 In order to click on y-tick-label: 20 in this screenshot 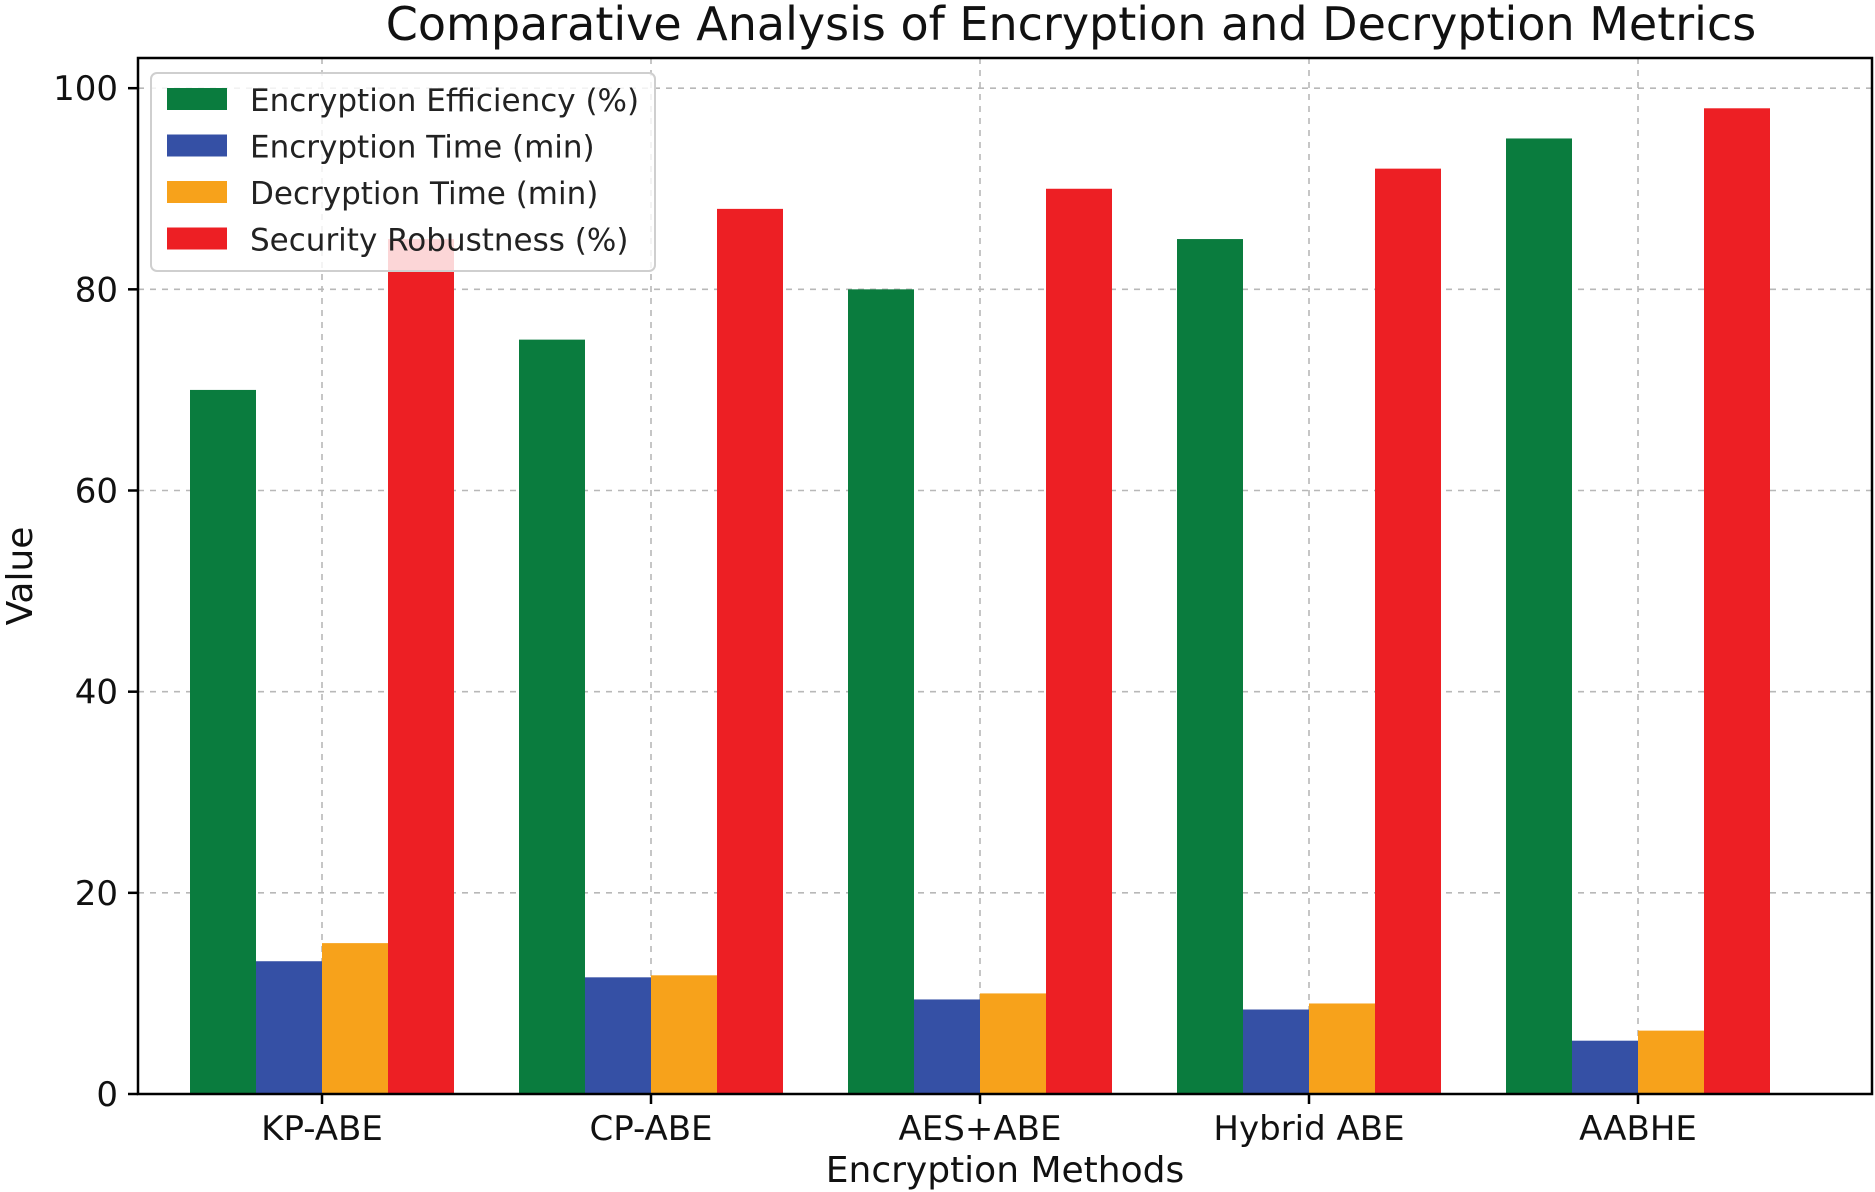, I will do `click(96, 894)`.